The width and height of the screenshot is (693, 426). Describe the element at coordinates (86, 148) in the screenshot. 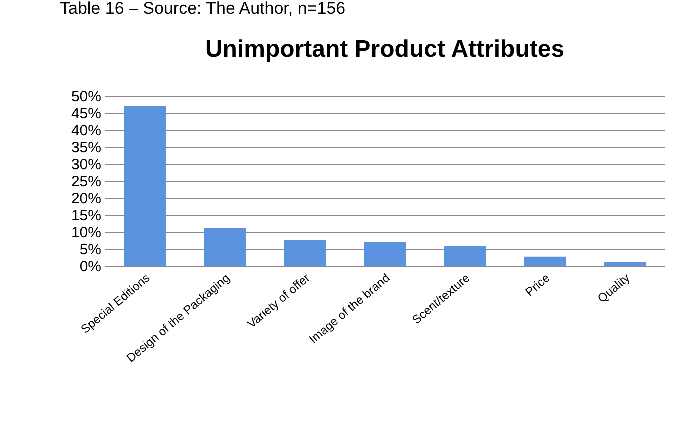

I see `y-tick-label: 35%` at that location.